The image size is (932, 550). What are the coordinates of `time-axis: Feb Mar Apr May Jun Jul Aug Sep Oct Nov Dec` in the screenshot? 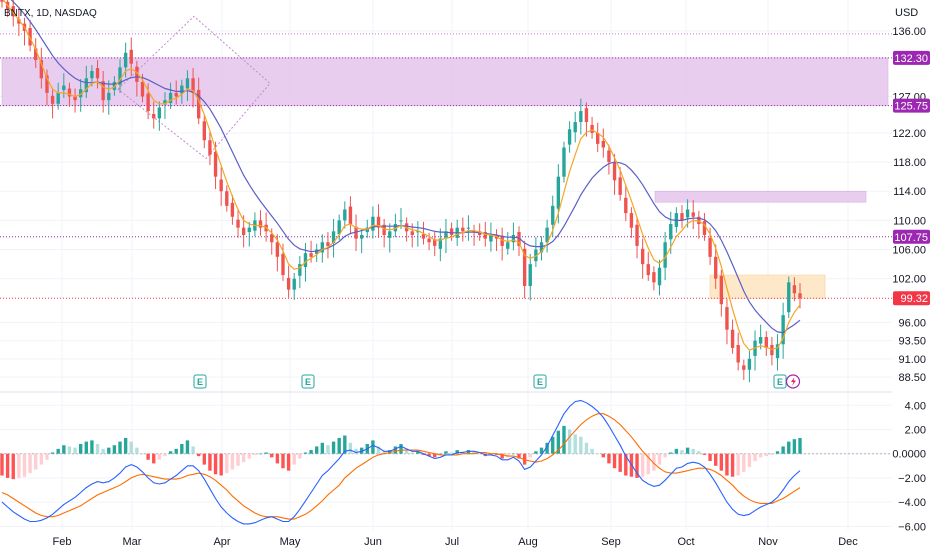 It's located at (456, 542).